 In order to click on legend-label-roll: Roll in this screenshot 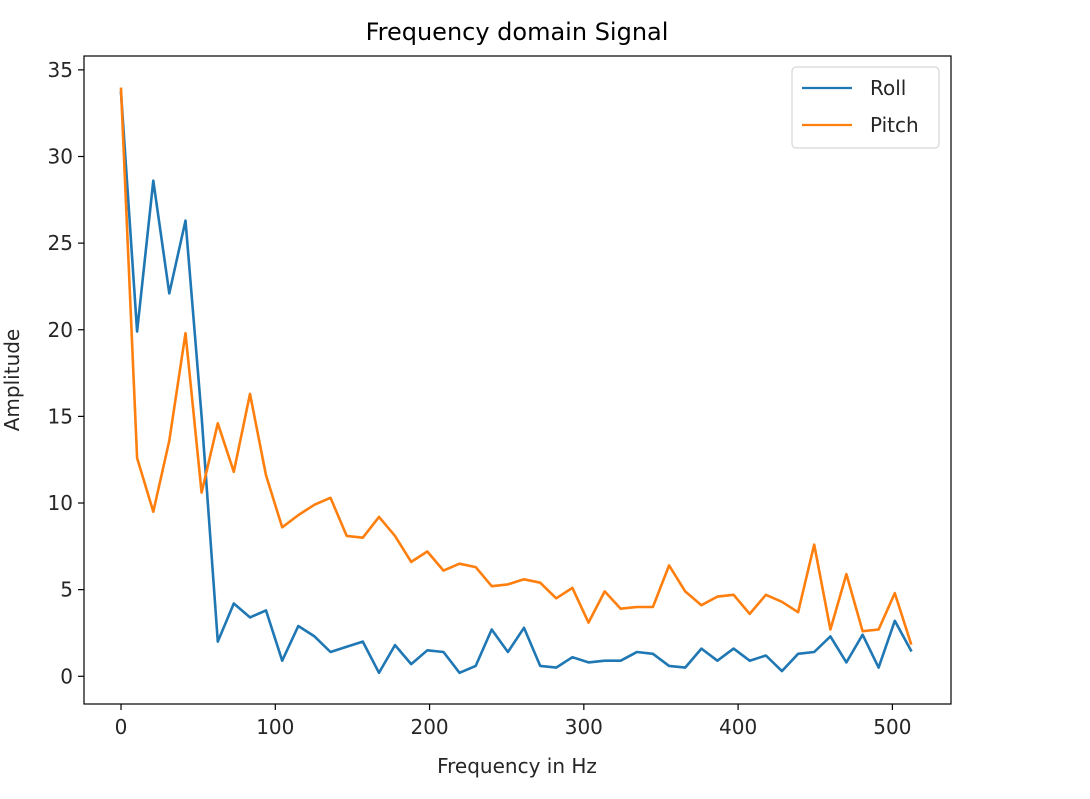, I will do `click(888, 88)`.